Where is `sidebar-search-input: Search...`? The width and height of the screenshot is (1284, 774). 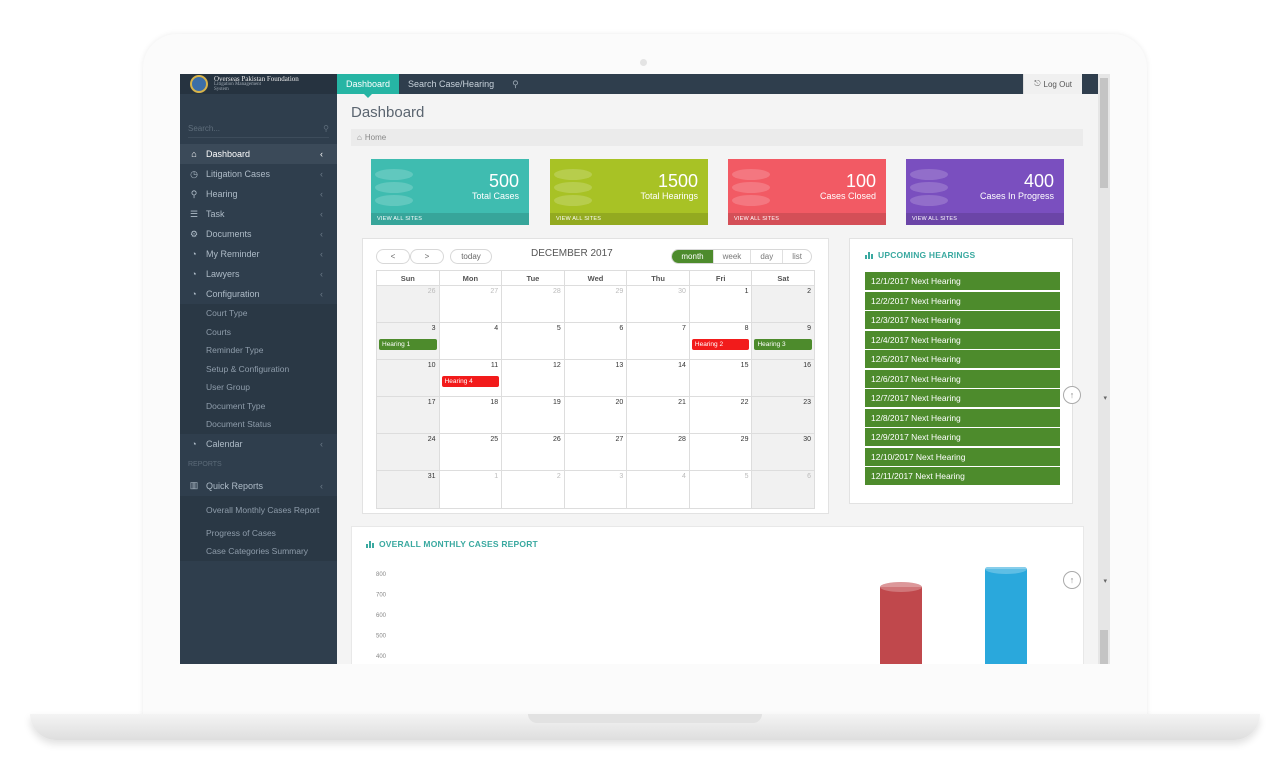
sidebar-search-input: Search... is located at coordinates (204, 128).